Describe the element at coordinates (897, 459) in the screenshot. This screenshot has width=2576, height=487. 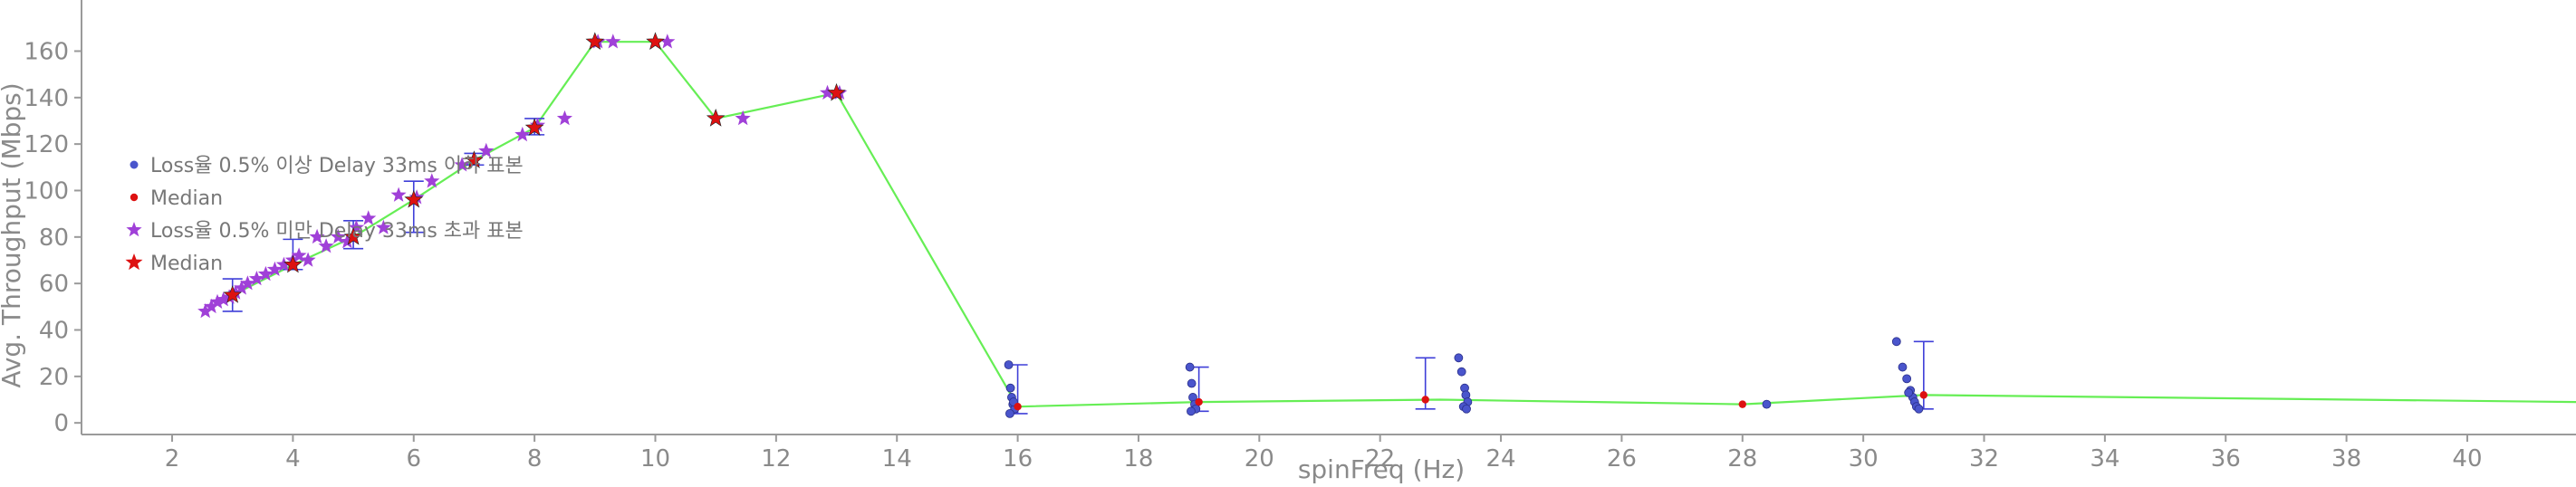
I see `x-tick-label: 14` at that location.